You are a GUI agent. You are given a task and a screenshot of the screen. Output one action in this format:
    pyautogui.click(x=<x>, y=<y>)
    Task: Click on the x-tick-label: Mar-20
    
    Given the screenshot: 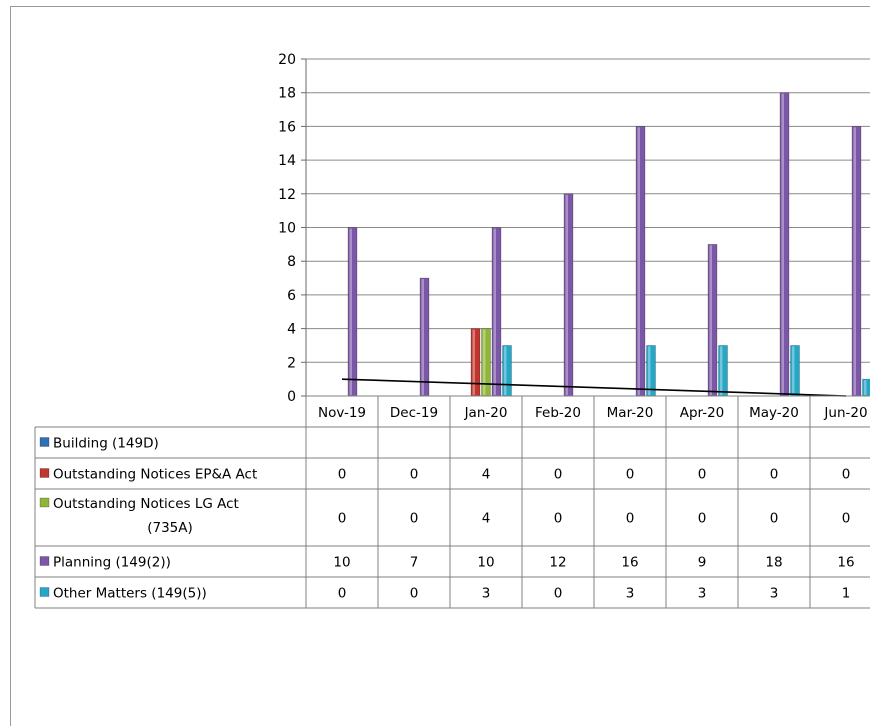 What is the action you would take?
    pyautogui.click(x=630, y=413)
    